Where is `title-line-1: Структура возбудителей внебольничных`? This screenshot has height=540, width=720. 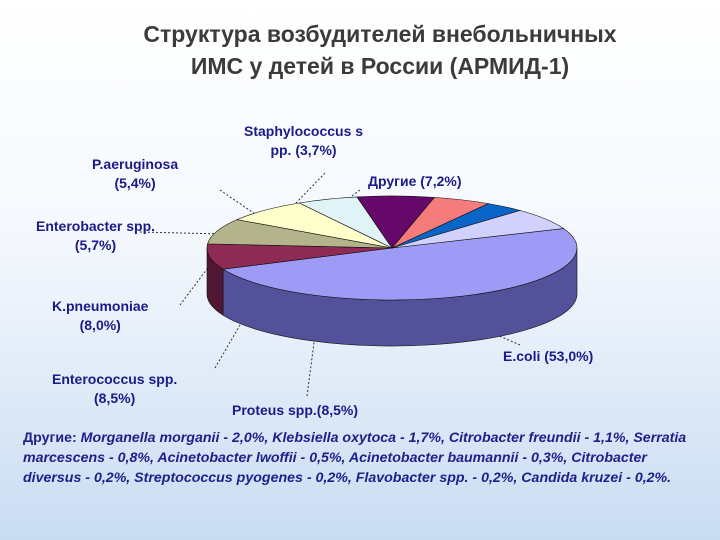
title-line-1: Структура возбудителей внебольничных is located at coordinates (380, 34).